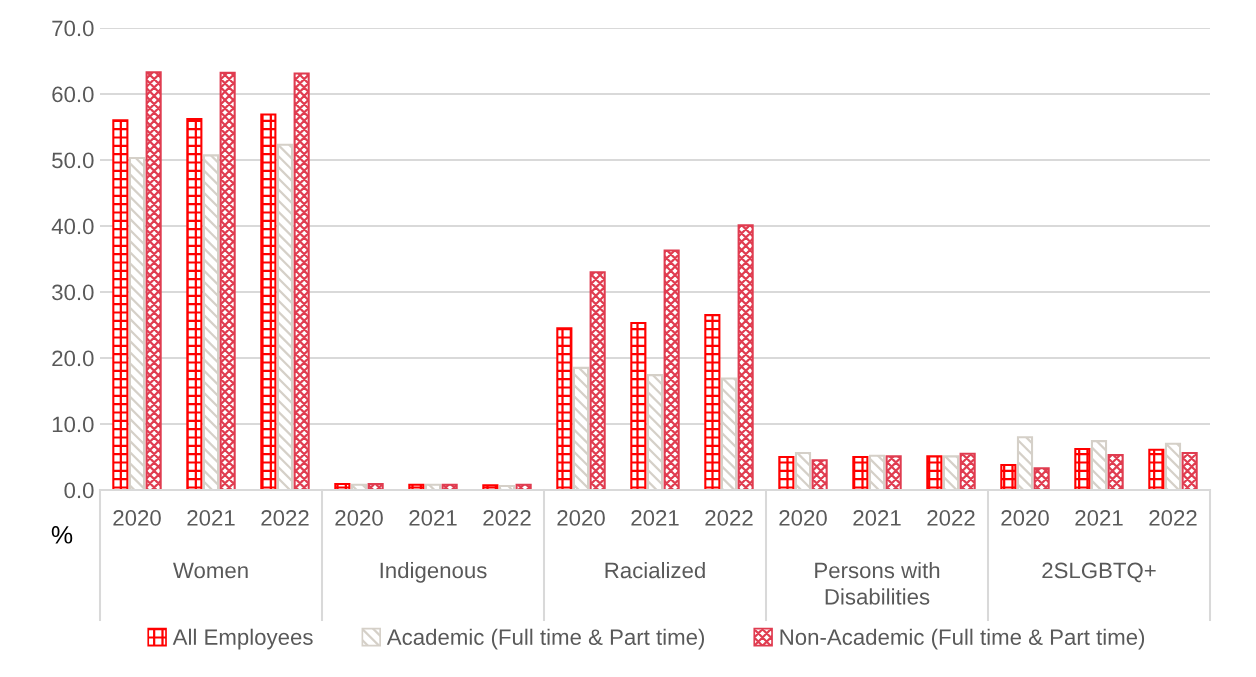 This screenshot has width=1256, height=677. What do you see at coordinates (72, 226) in the screenshot?
I see `y-tick-label: 40.0` at bounding box center [72, 226].